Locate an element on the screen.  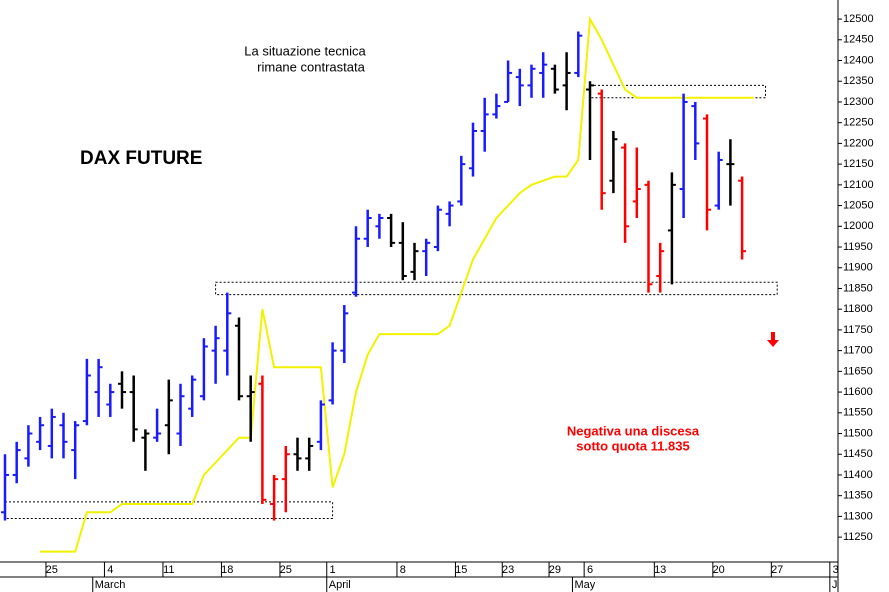
month-label: May is located at coordinates (584, 585).